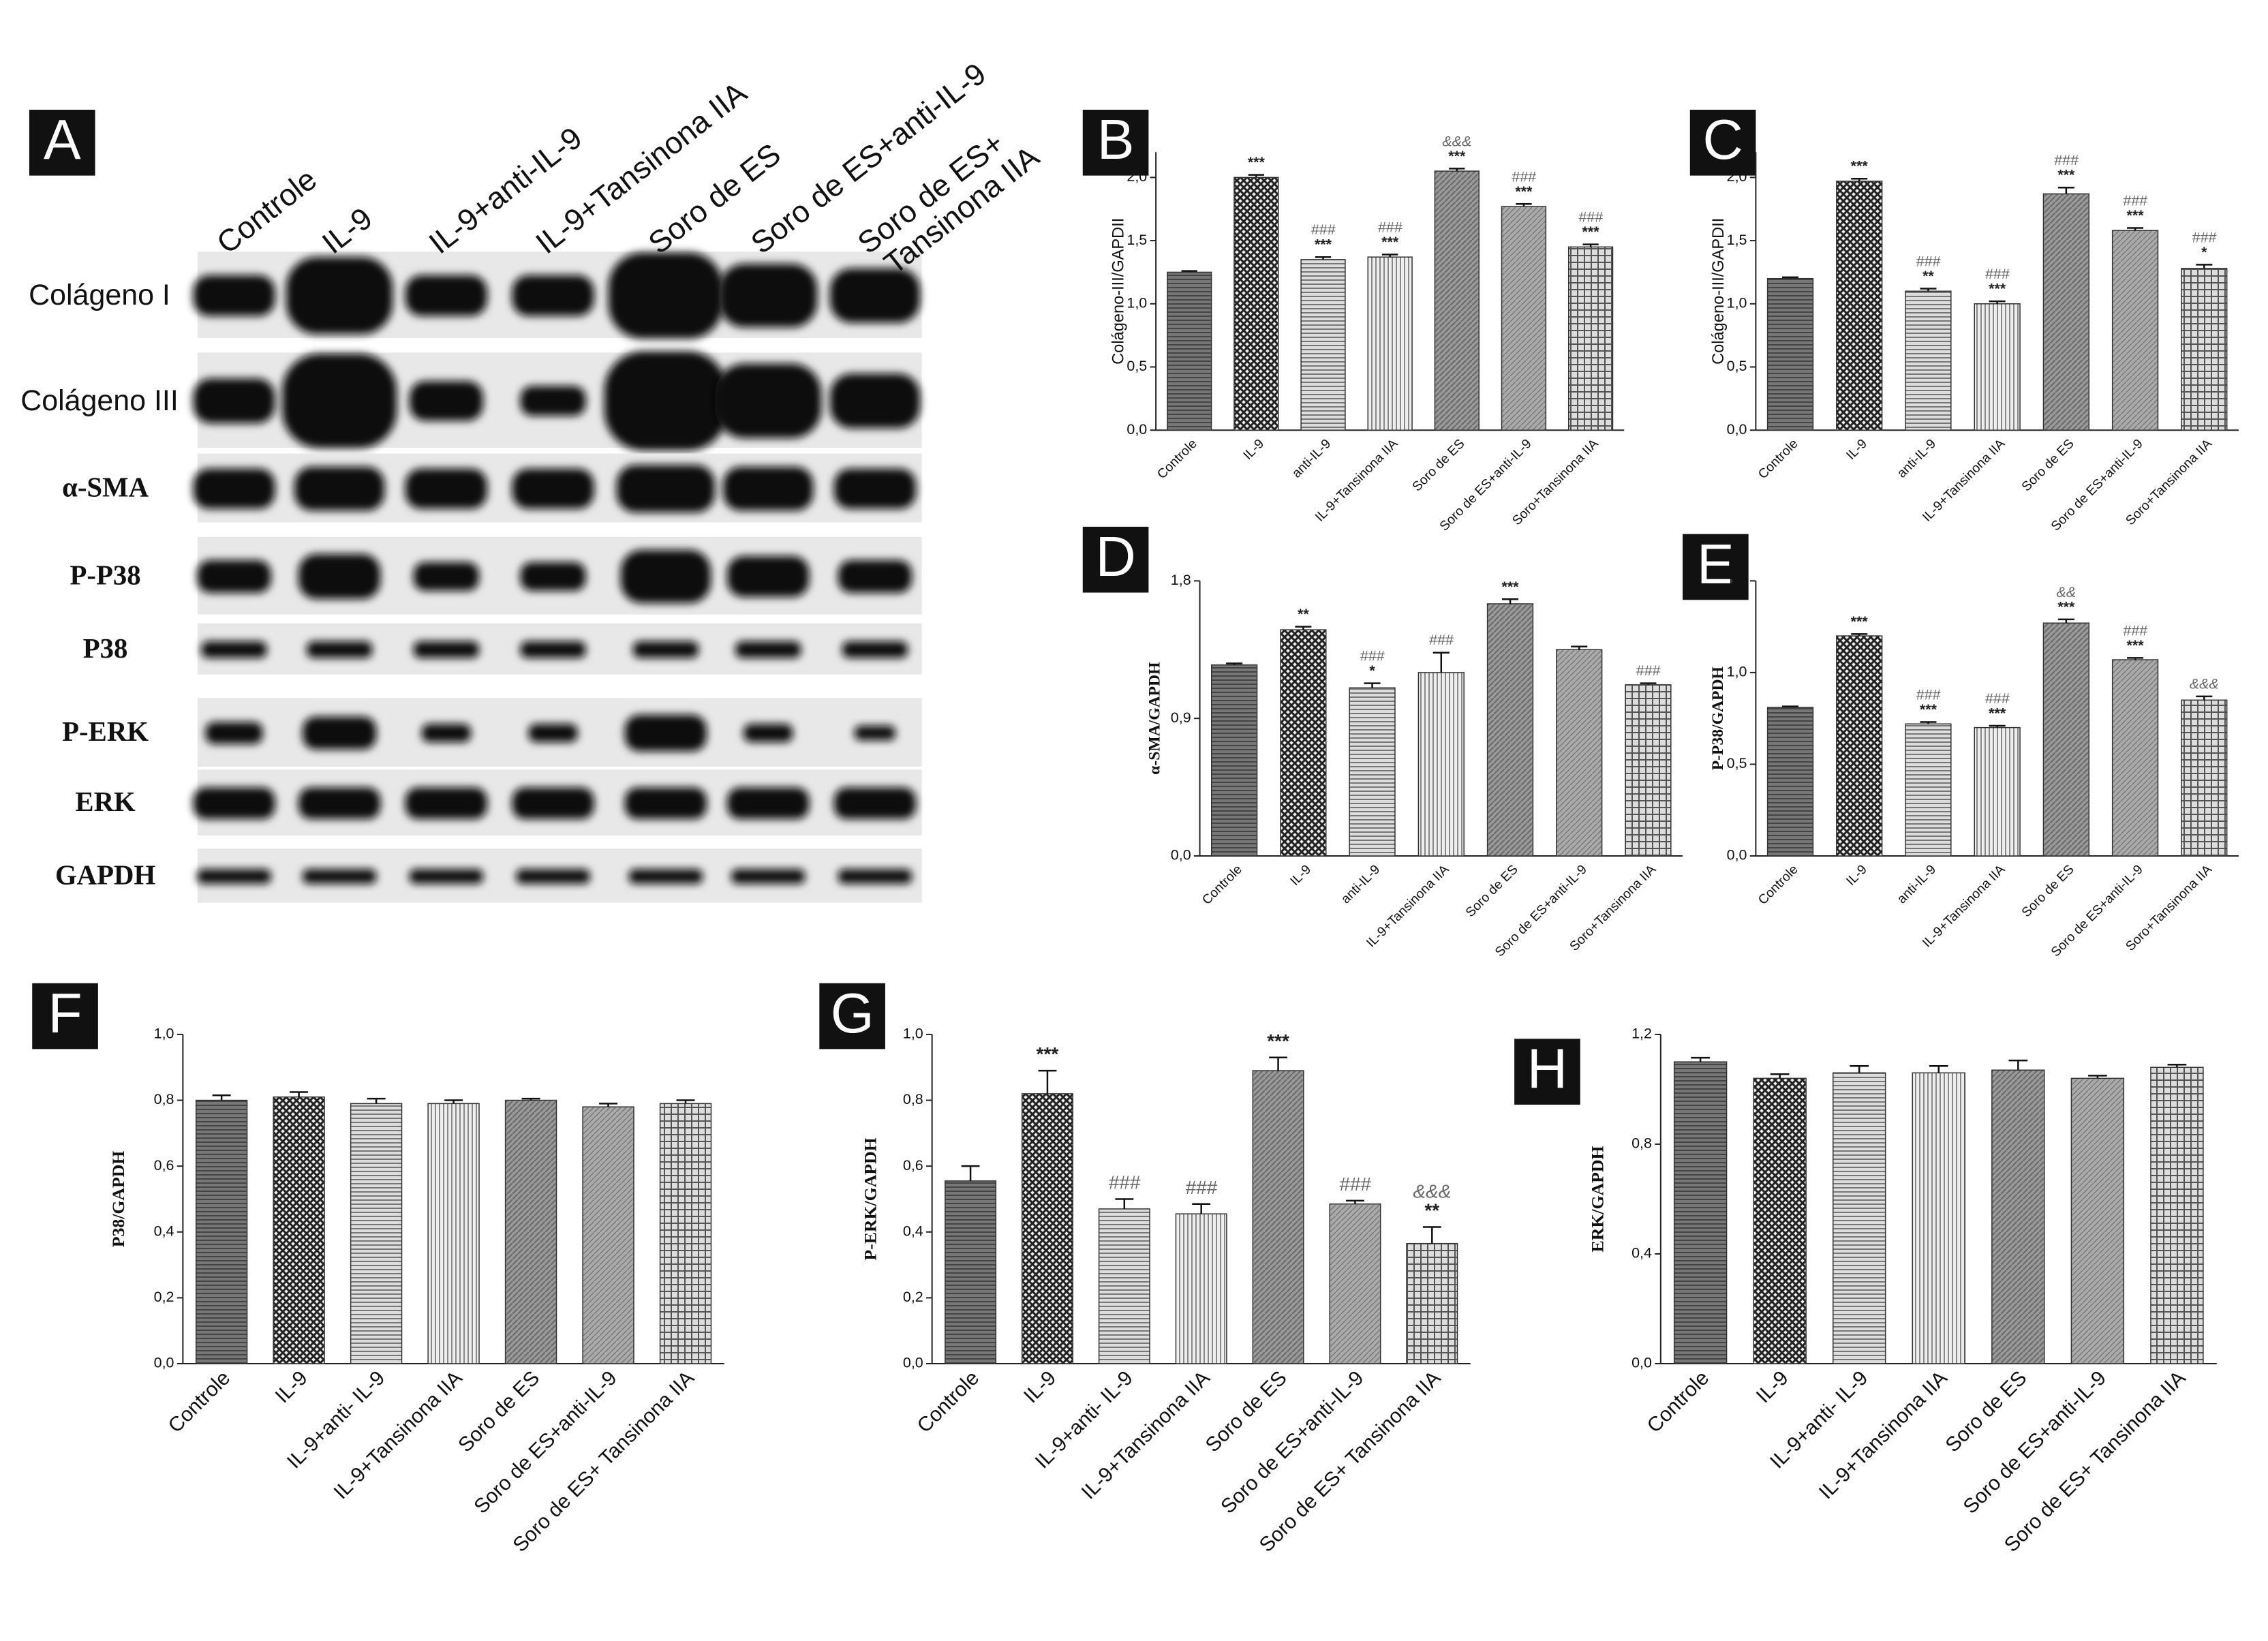 The height and width of the screenshot is (1641, 2268). What do you see at coordinates (913, 1165) in the screenshot?
I see `y-tick-label: 0,6` at bounding box center [913, 1165].